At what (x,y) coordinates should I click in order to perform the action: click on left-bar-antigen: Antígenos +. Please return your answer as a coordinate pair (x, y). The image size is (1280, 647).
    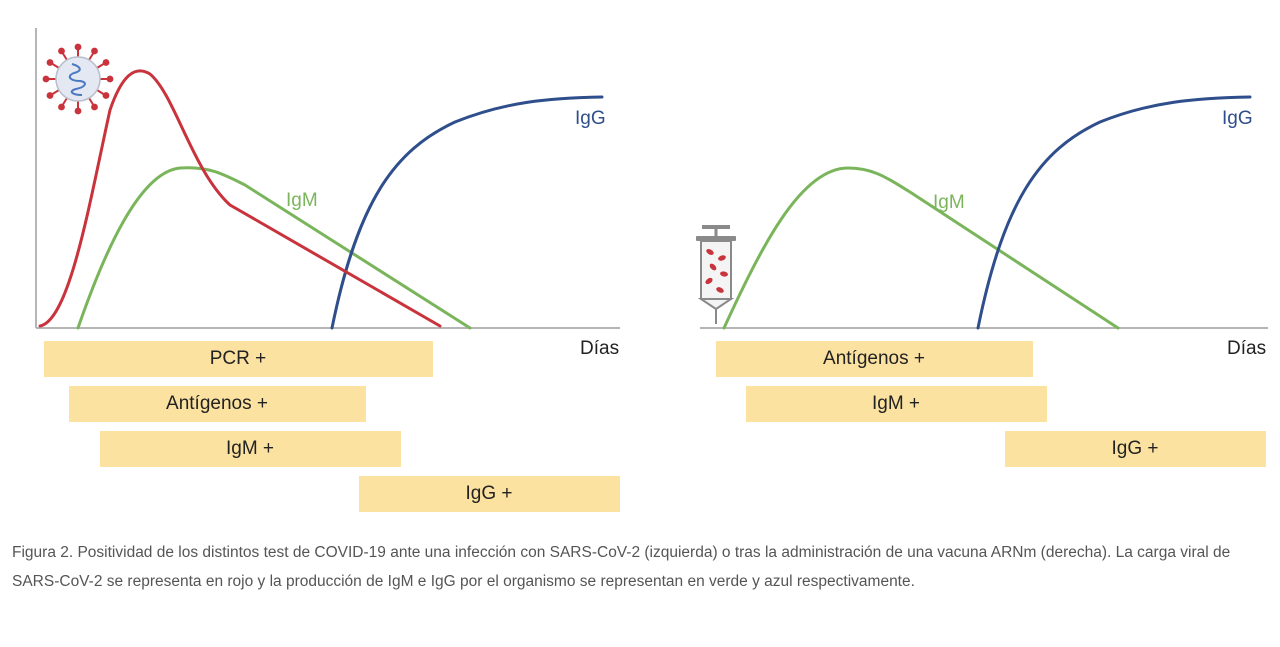
    Looking at the image, I should click on (217, 404).